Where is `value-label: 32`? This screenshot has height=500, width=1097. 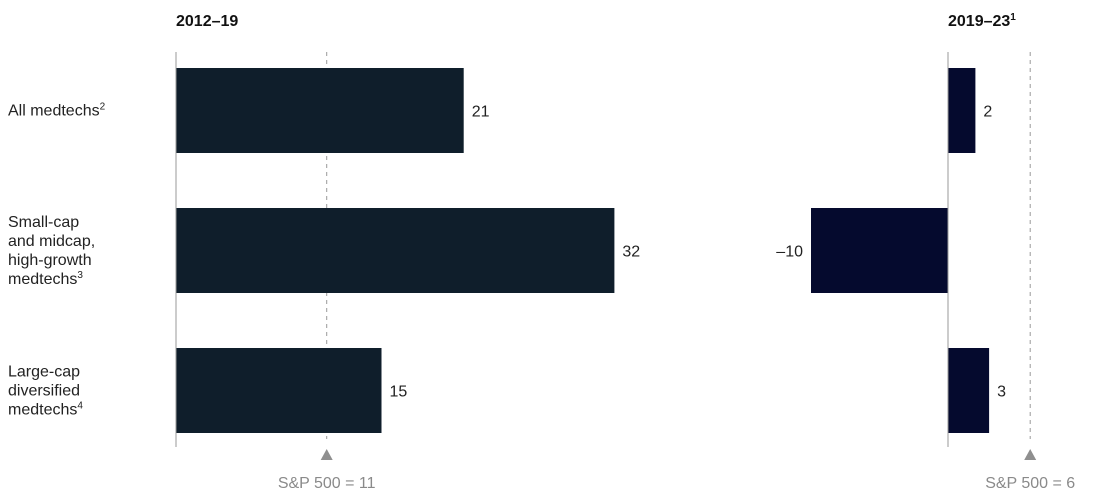
value-label: 32 is located at coordinates (631, 252).